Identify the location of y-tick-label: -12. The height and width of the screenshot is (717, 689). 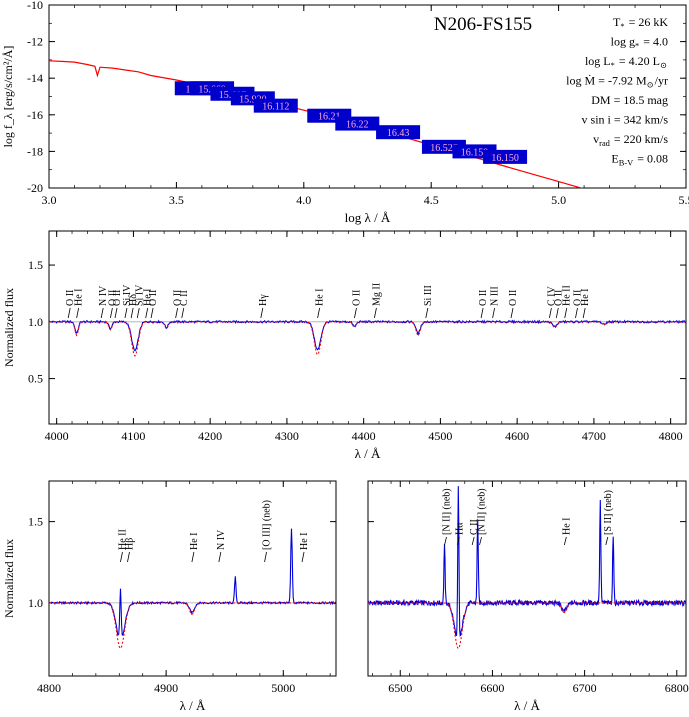
(35, 42).